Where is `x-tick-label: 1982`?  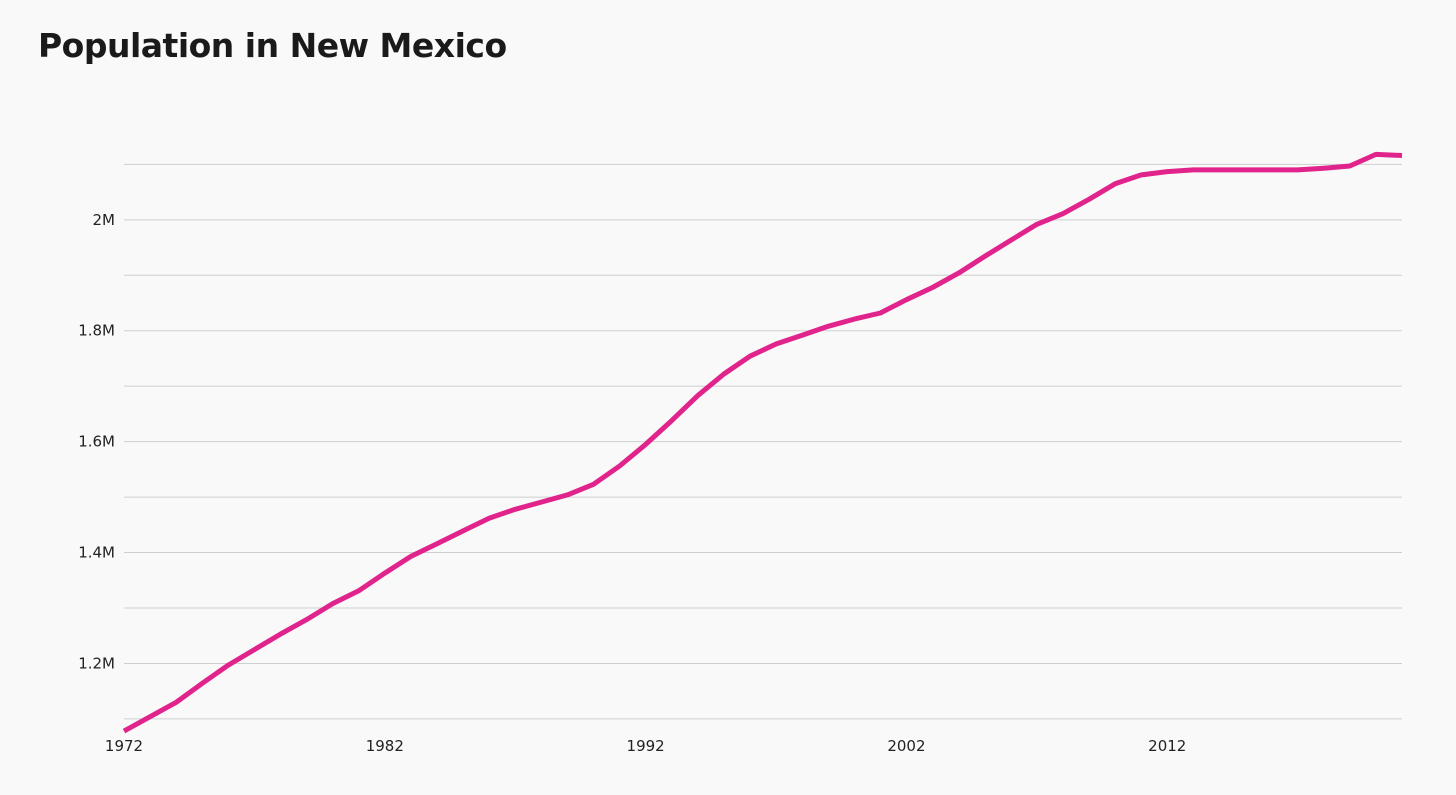 x-tick-label: 1982 is located at coordinates (385, 746).